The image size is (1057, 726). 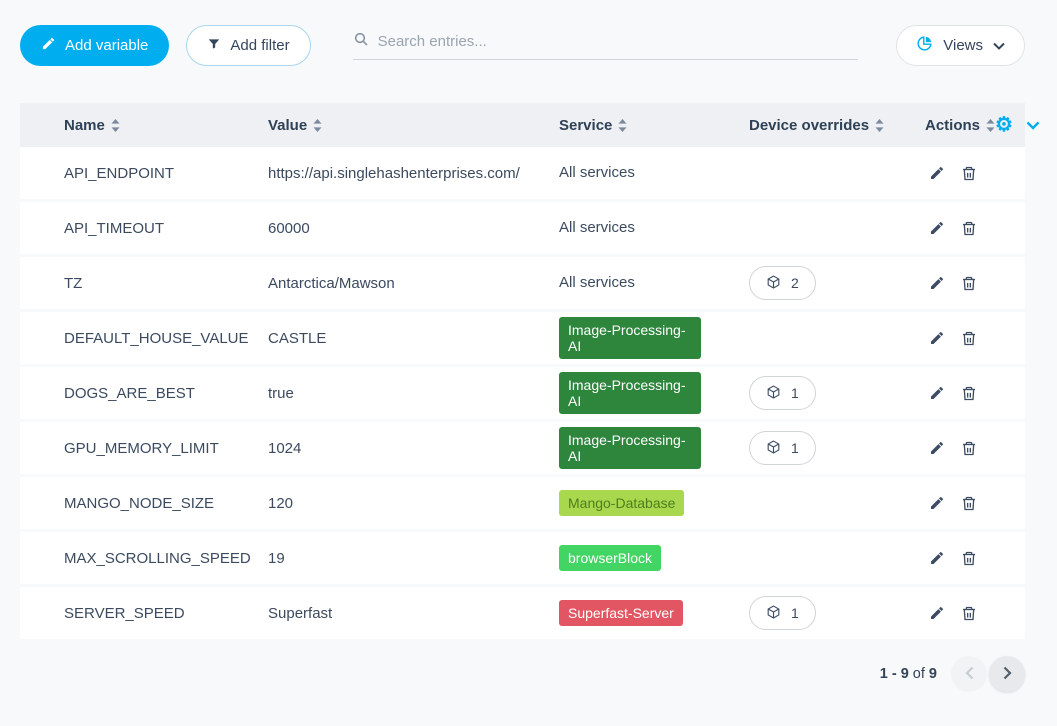 I want to click on previous-page-button, so click(x=969, y=674).